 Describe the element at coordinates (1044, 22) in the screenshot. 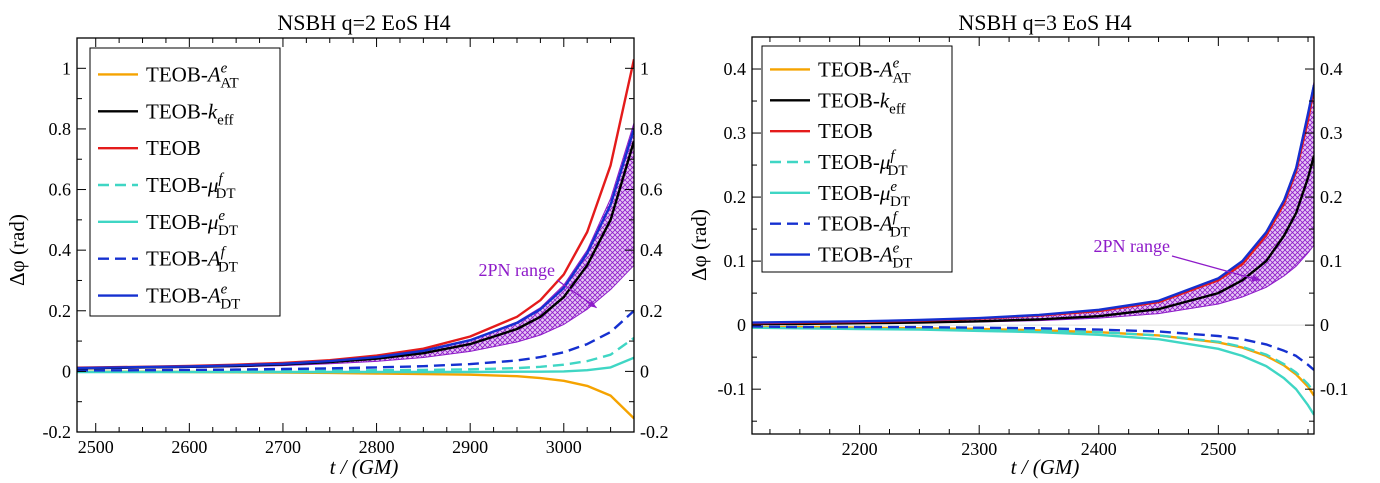

I see `chart-title: NSBH q=3 EoS H4` at that location.